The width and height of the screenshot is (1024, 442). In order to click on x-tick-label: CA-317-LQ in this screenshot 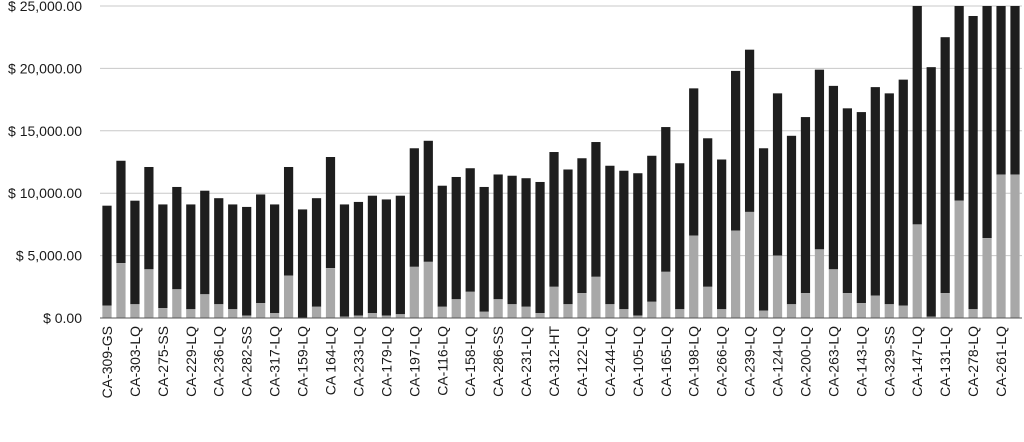, I will do `click(275, 361)`.